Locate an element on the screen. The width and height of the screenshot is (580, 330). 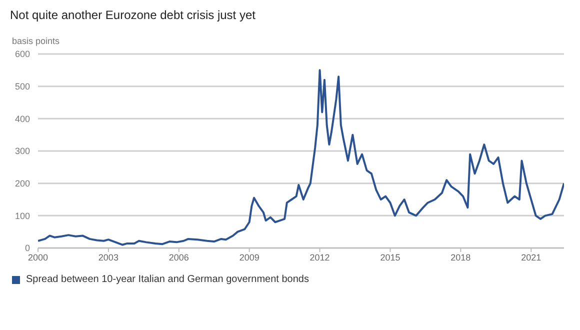
x-tick-label: 2018 is located at coordinates (460, 257).